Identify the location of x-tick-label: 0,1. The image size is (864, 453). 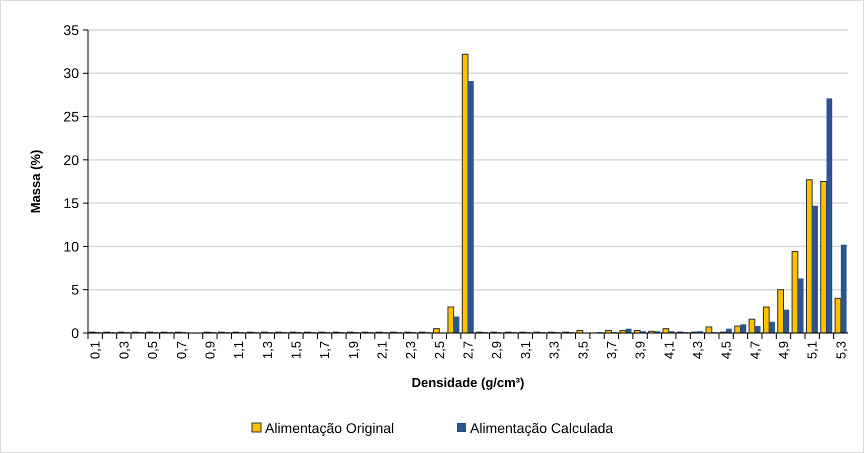
(95, 350).